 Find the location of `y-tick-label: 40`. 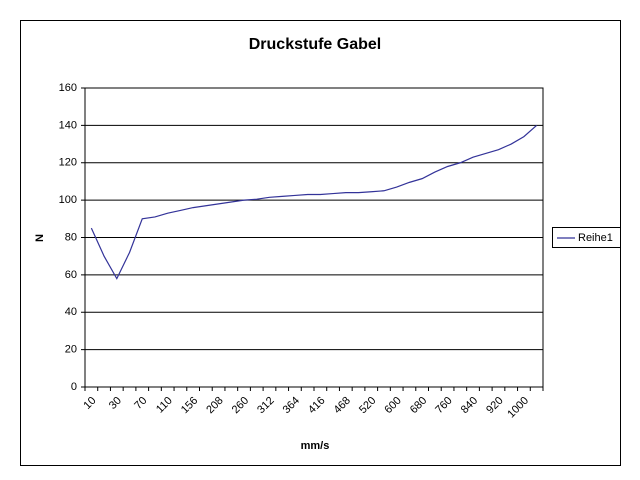

y-tick-label: 40 is located at coordinates (71, 312).